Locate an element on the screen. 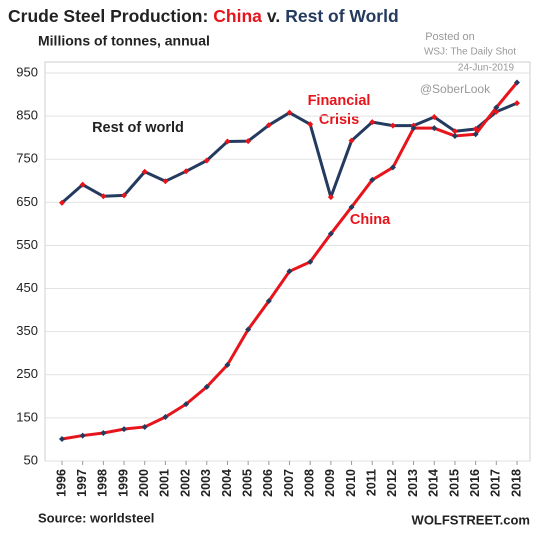 This screenshot has height=551, width=541. x-tick-label: 2001 is located at coordinates (165, 483).